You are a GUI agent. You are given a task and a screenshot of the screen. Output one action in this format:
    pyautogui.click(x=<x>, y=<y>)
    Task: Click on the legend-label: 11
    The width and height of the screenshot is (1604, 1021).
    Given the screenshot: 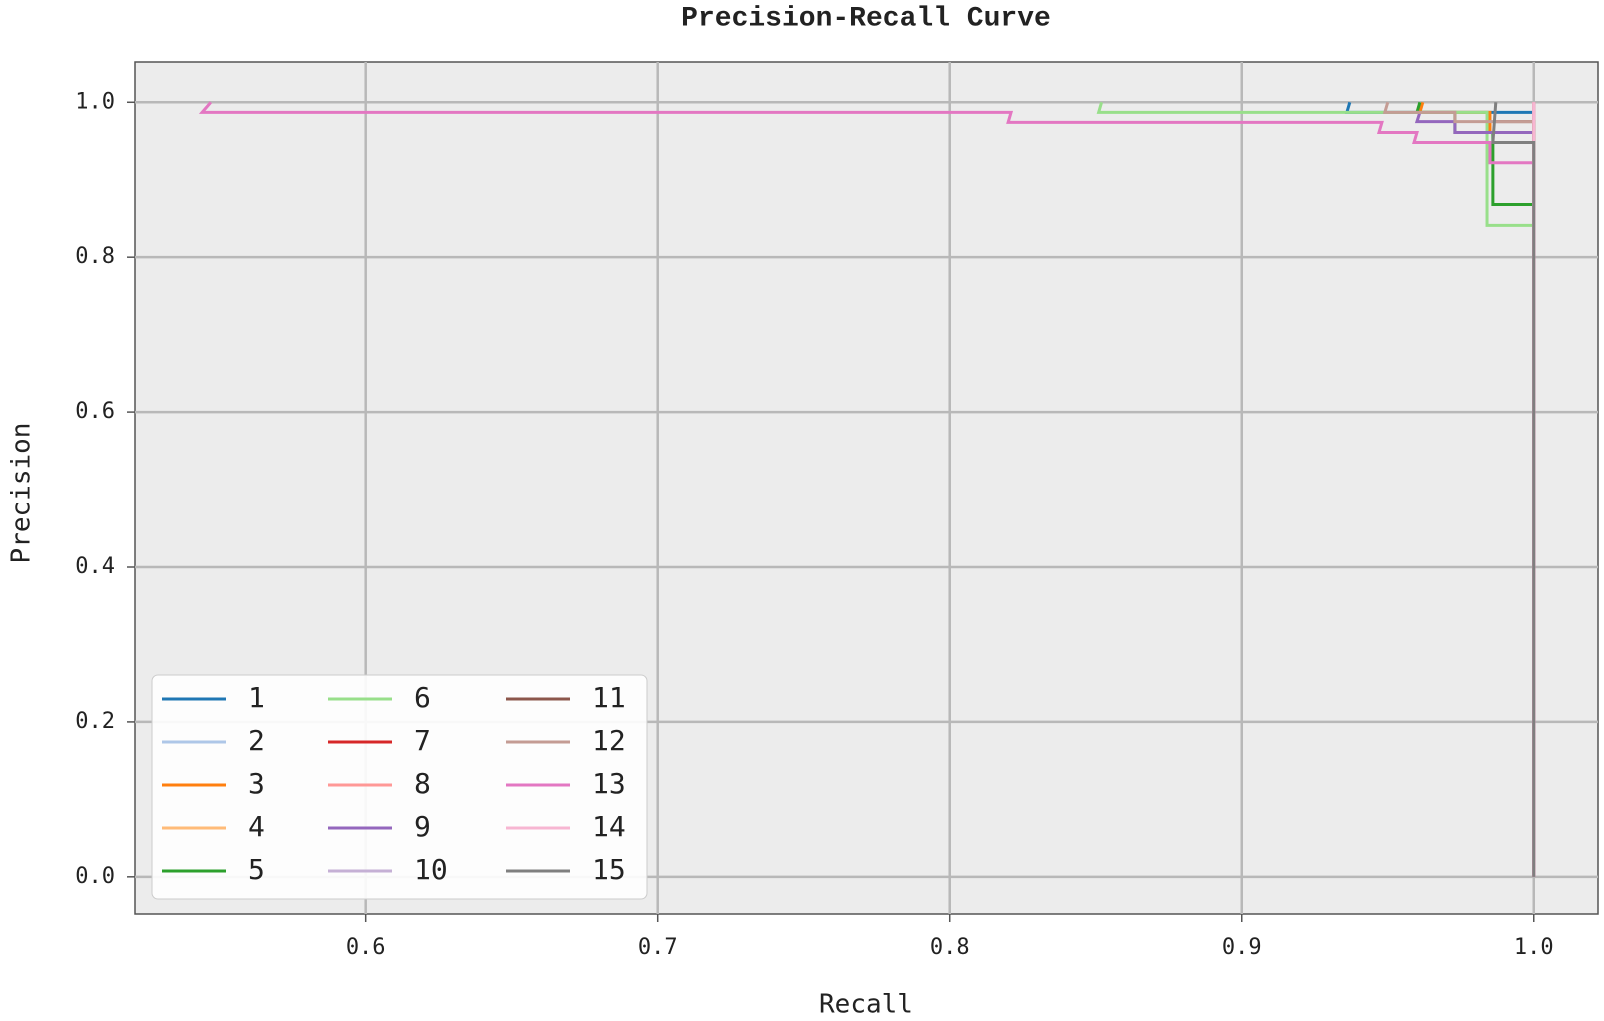 What is the action you would take?
    pyautogui.click(x=609, y=697)
    